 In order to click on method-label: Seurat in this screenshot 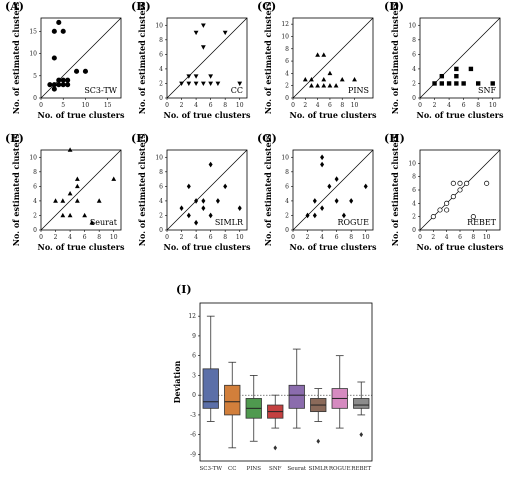, I will do `click(104, 222)`.